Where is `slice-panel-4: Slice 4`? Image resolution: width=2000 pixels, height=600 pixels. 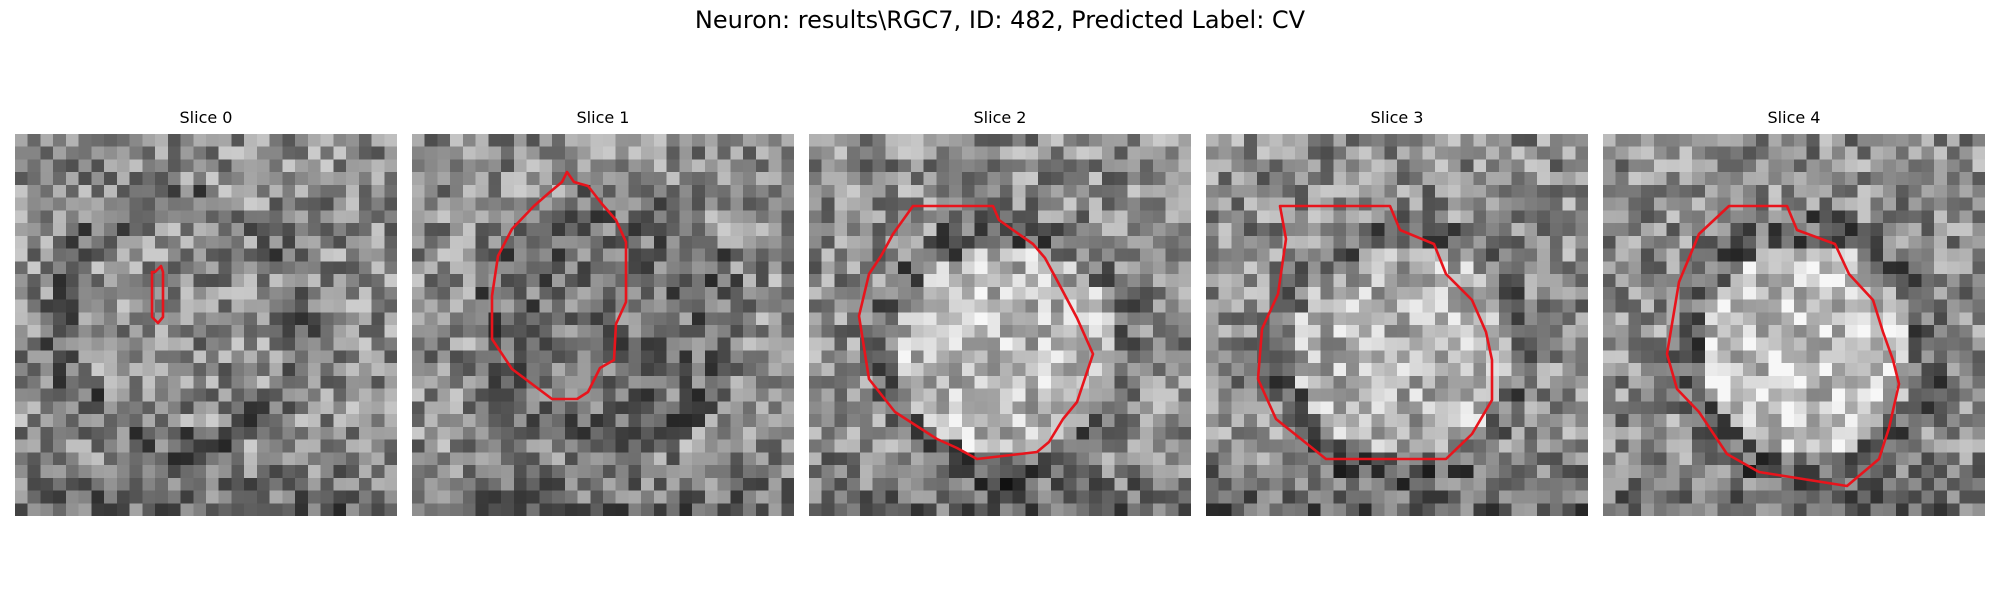
slice-panel-4: Slice 4 is located at coordinates (1794, 313).